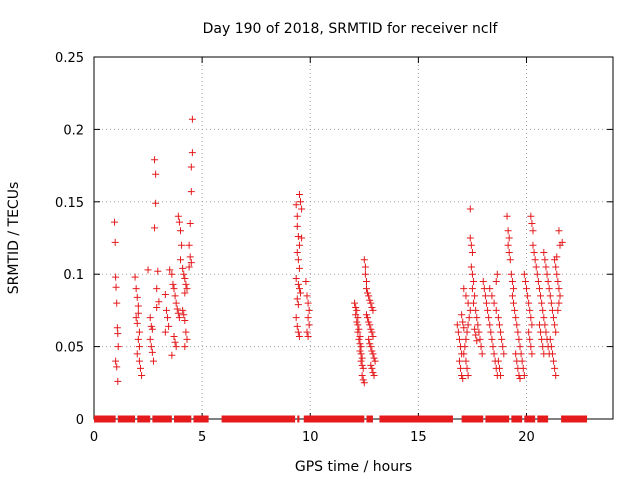 The height and width of the screenshot is (480, 640). I want to click on x-axis-tick-labels: 0 5 10 15 20, so click(312, 437).